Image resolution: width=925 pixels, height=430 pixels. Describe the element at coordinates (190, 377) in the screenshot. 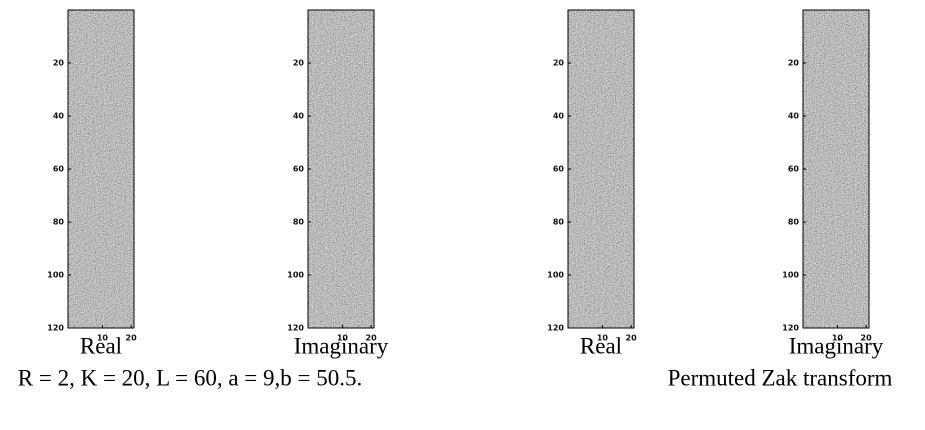

I see `caption: R = 2, K = 20, L = 60, a = 9,b = 50.5.` at that location.